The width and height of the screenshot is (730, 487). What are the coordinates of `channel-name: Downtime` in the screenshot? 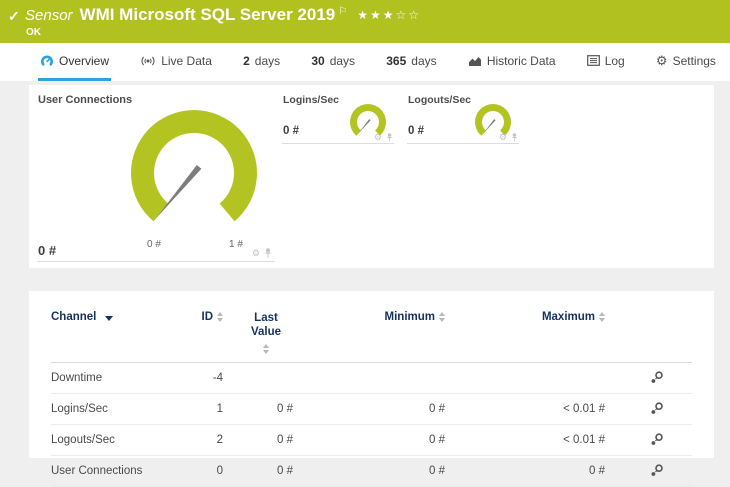 It's located at (77, 377).